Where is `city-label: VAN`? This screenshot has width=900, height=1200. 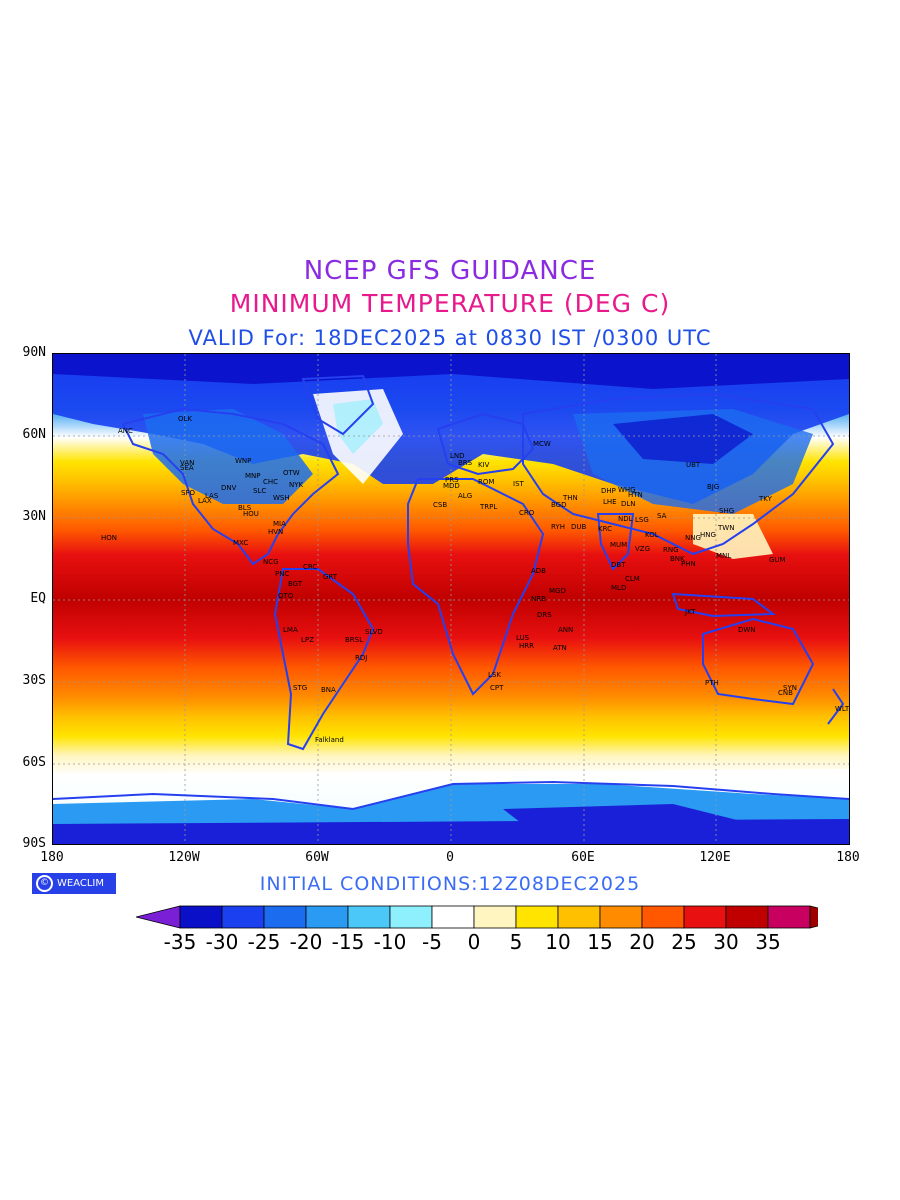
city-label: VAN is located at coordinates (187, 463).